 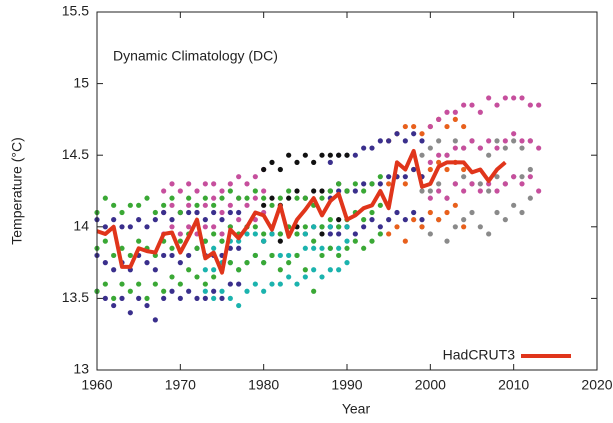 I want to click on x-tick-label: 1960, so click(x=96, y=385).